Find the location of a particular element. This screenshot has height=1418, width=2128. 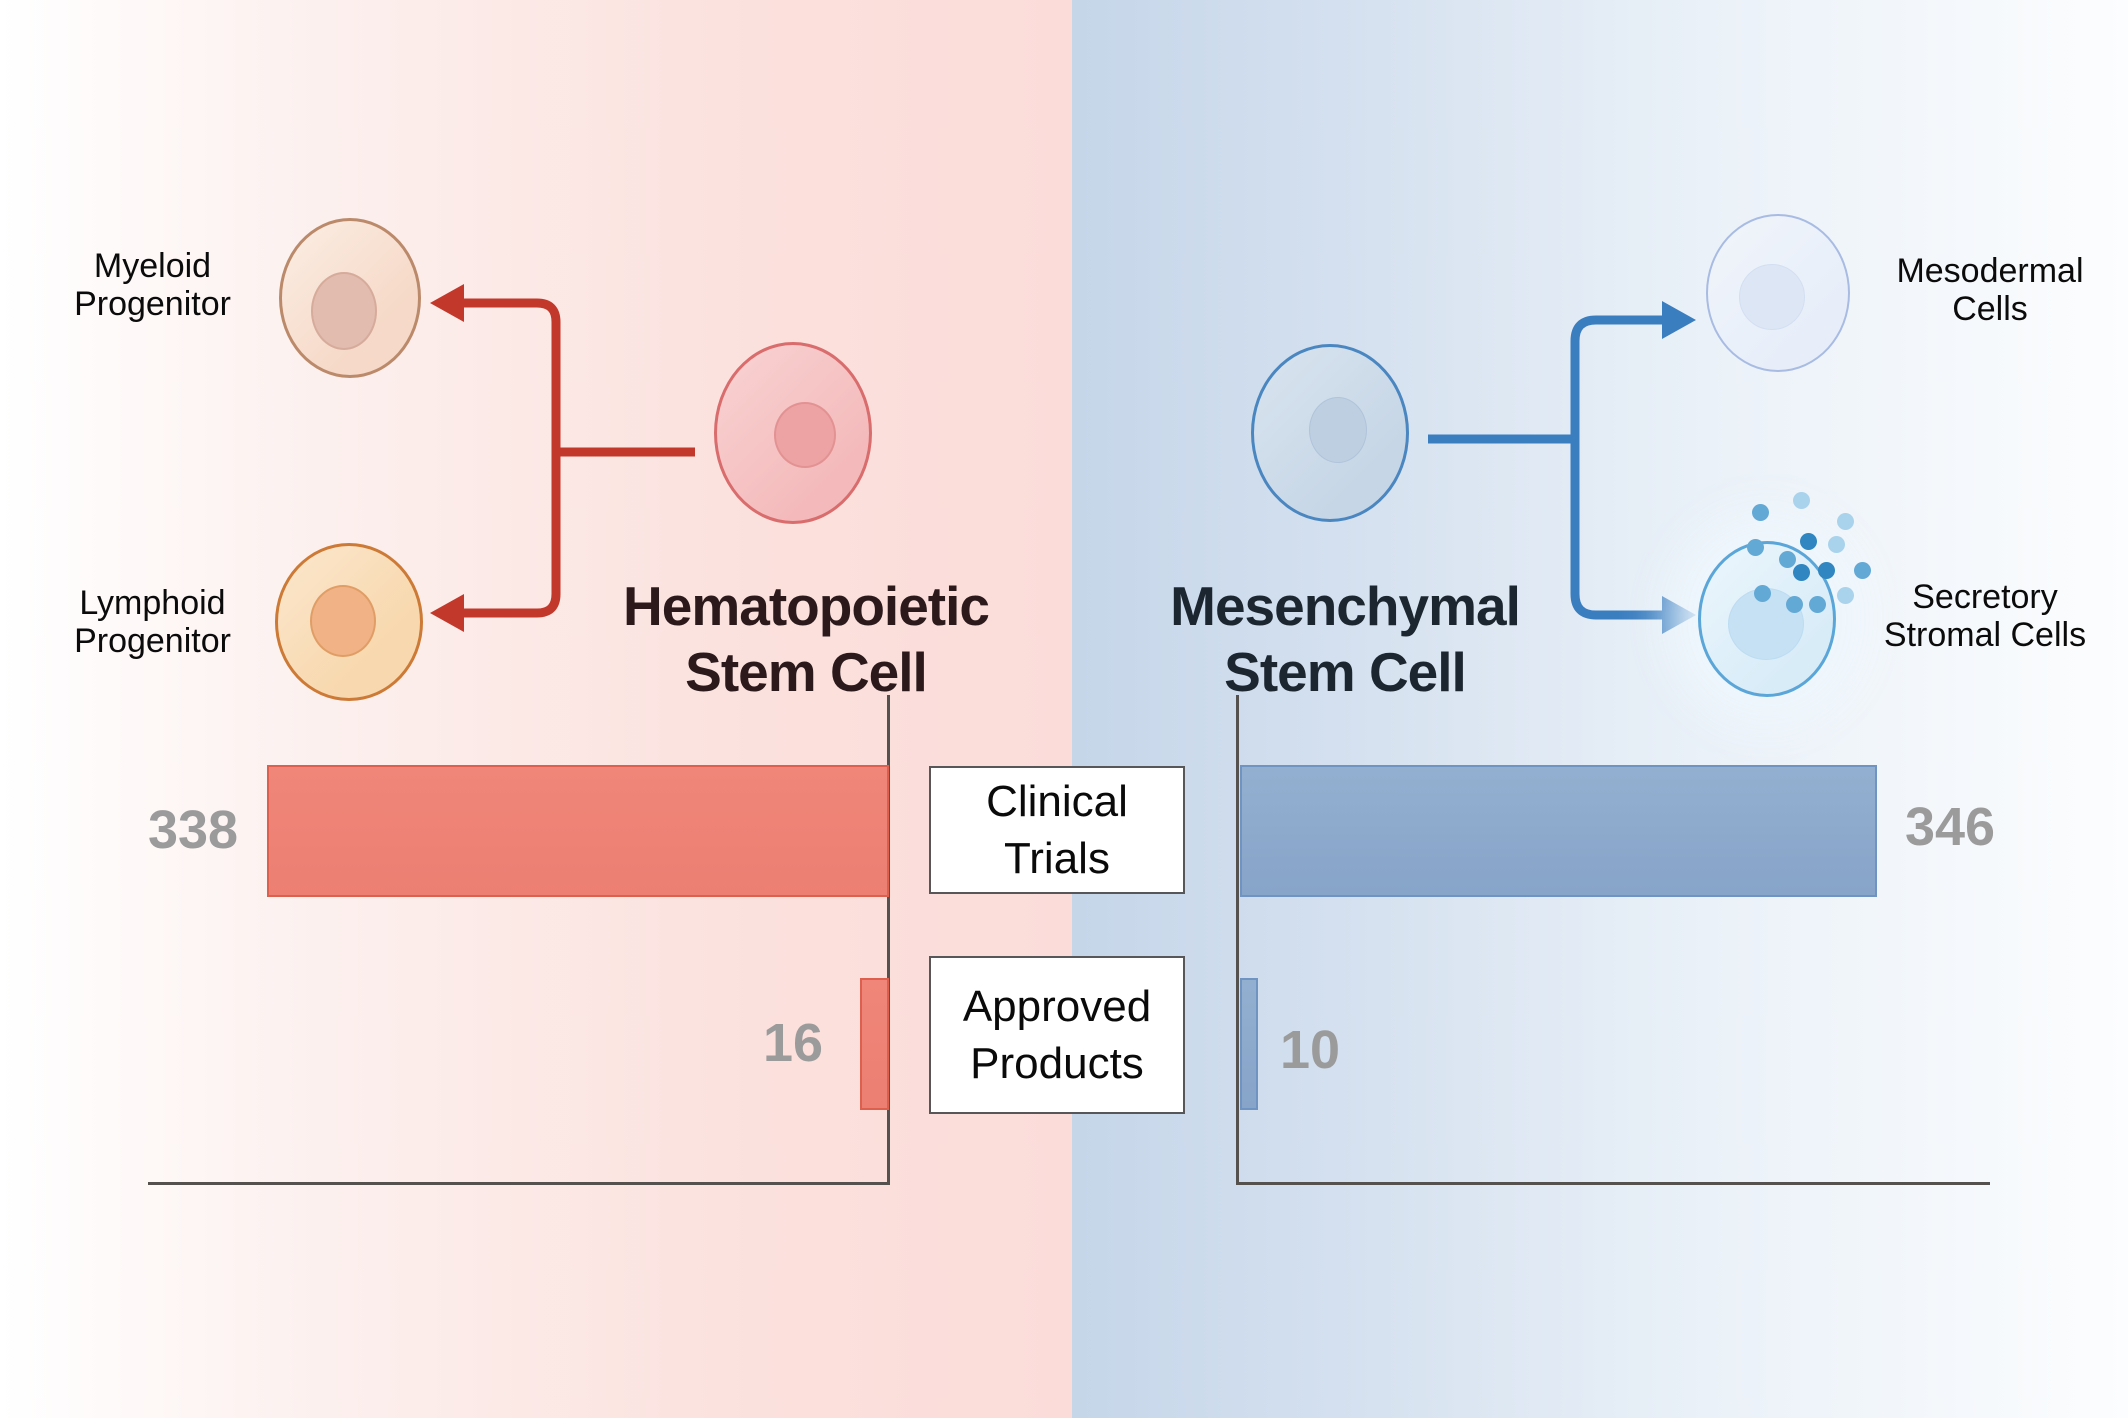

hematopoietic-stem-cell-illustration is located at coordinates (793, 433).